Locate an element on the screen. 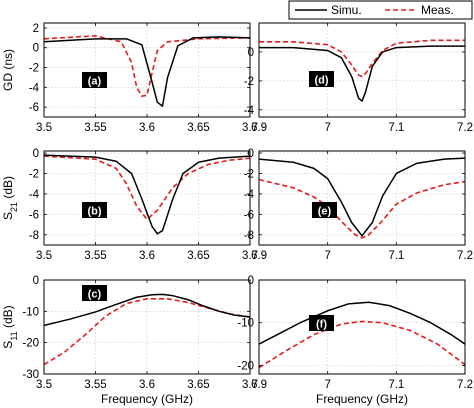 Image resolution: width=474 pixels, height=408 pixels. panel-f: 6.9 7 7.1 7.2 0 -10 -20 (f) is located at coordinates (355, 333).